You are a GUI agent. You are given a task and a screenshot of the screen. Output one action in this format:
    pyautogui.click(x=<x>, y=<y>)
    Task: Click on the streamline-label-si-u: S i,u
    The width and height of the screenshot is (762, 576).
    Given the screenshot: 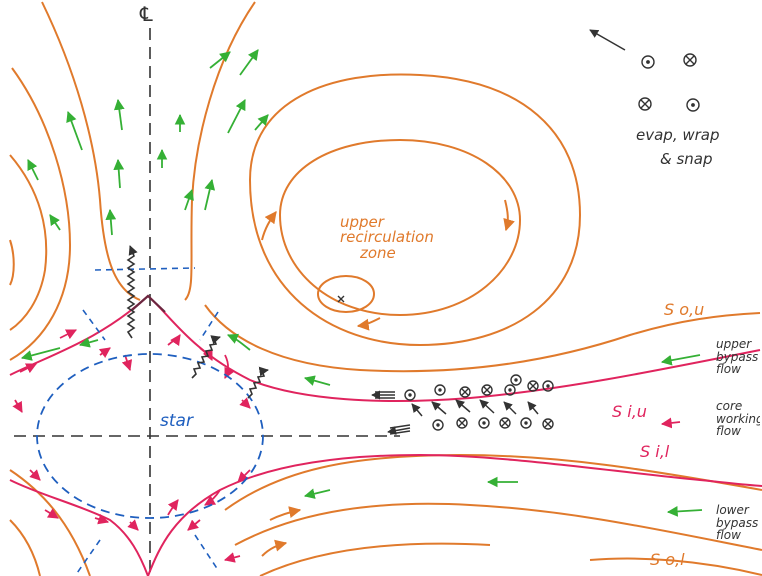 What is the action you would take?
    pyautogui.click(x=629, y=411)
    